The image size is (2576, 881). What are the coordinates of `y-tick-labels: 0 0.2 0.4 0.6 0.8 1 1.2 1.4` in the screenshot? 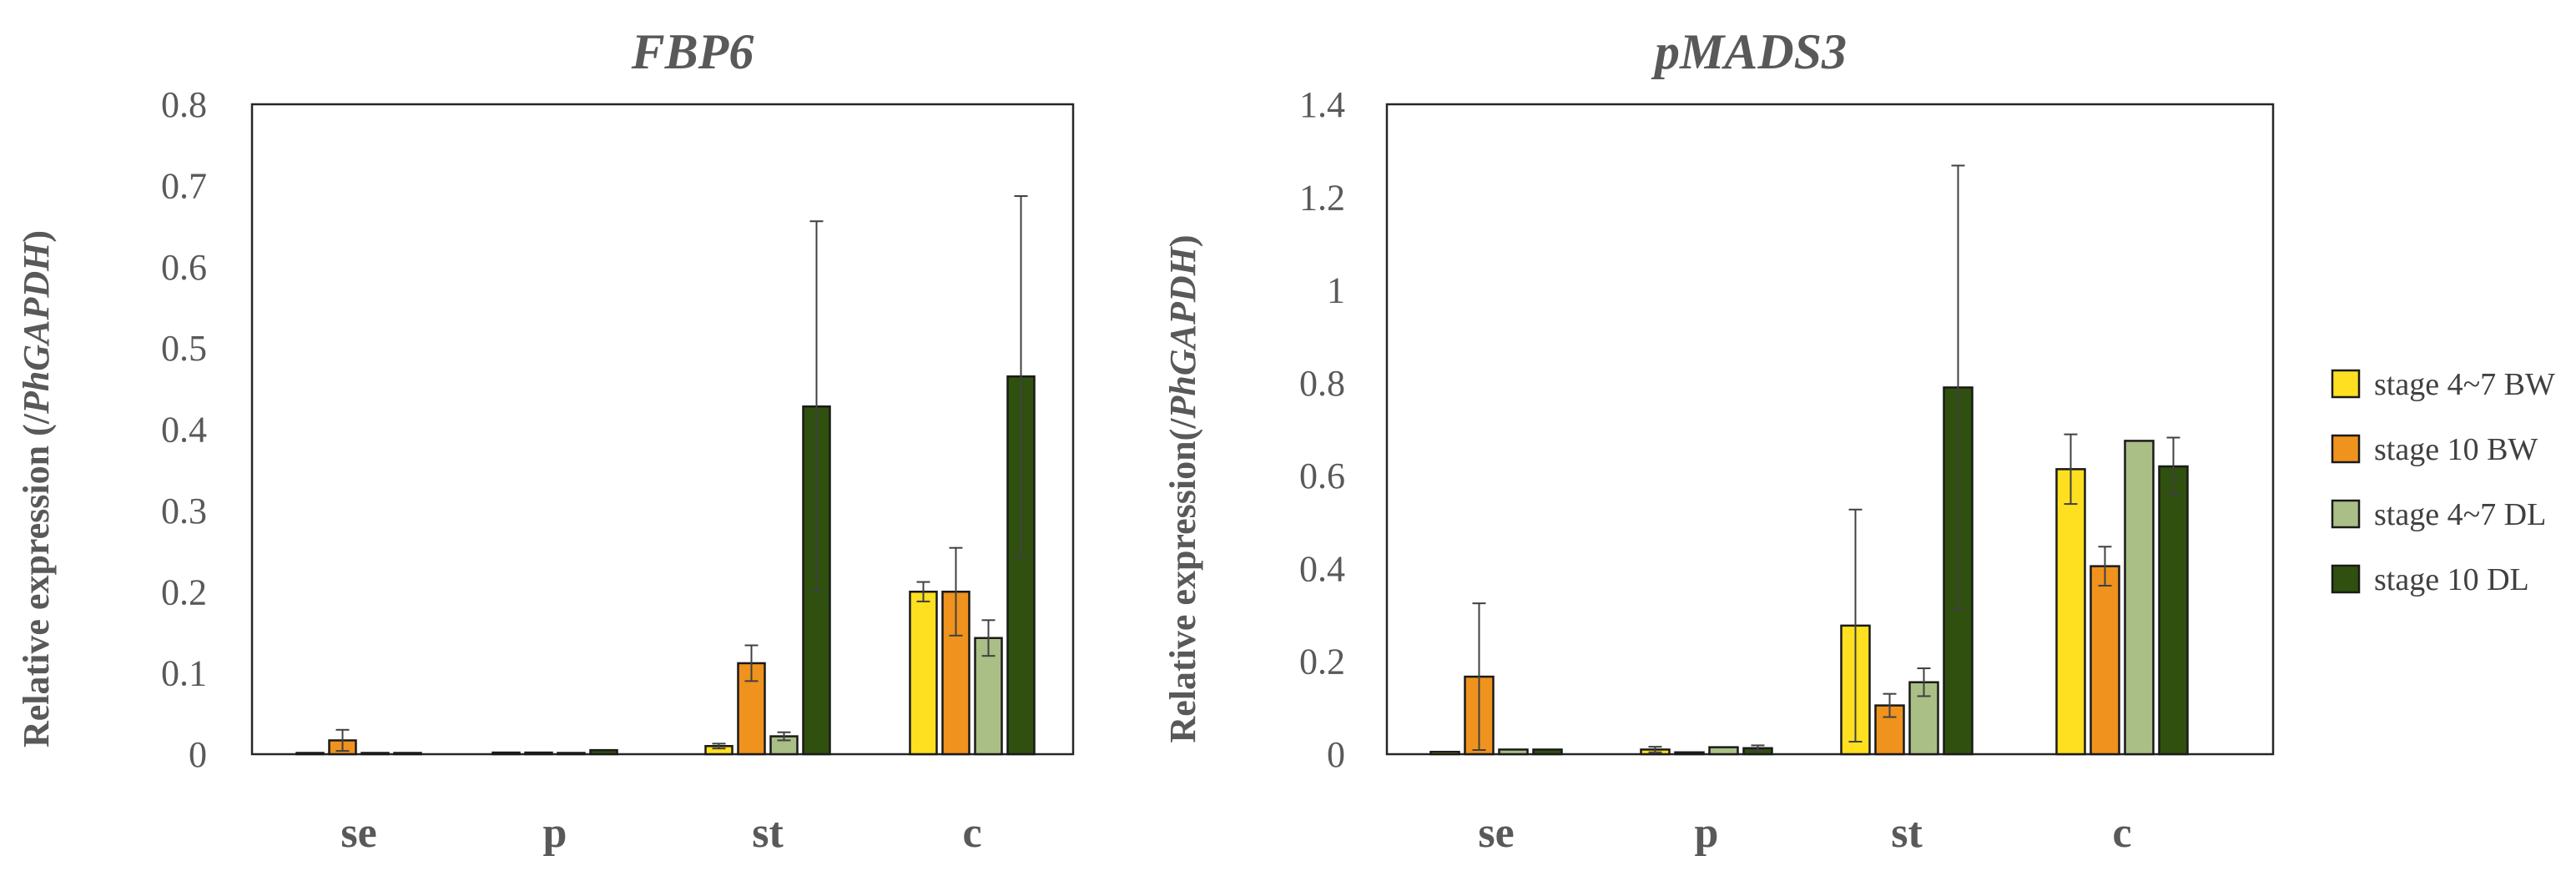 It's located at (1322, 429).